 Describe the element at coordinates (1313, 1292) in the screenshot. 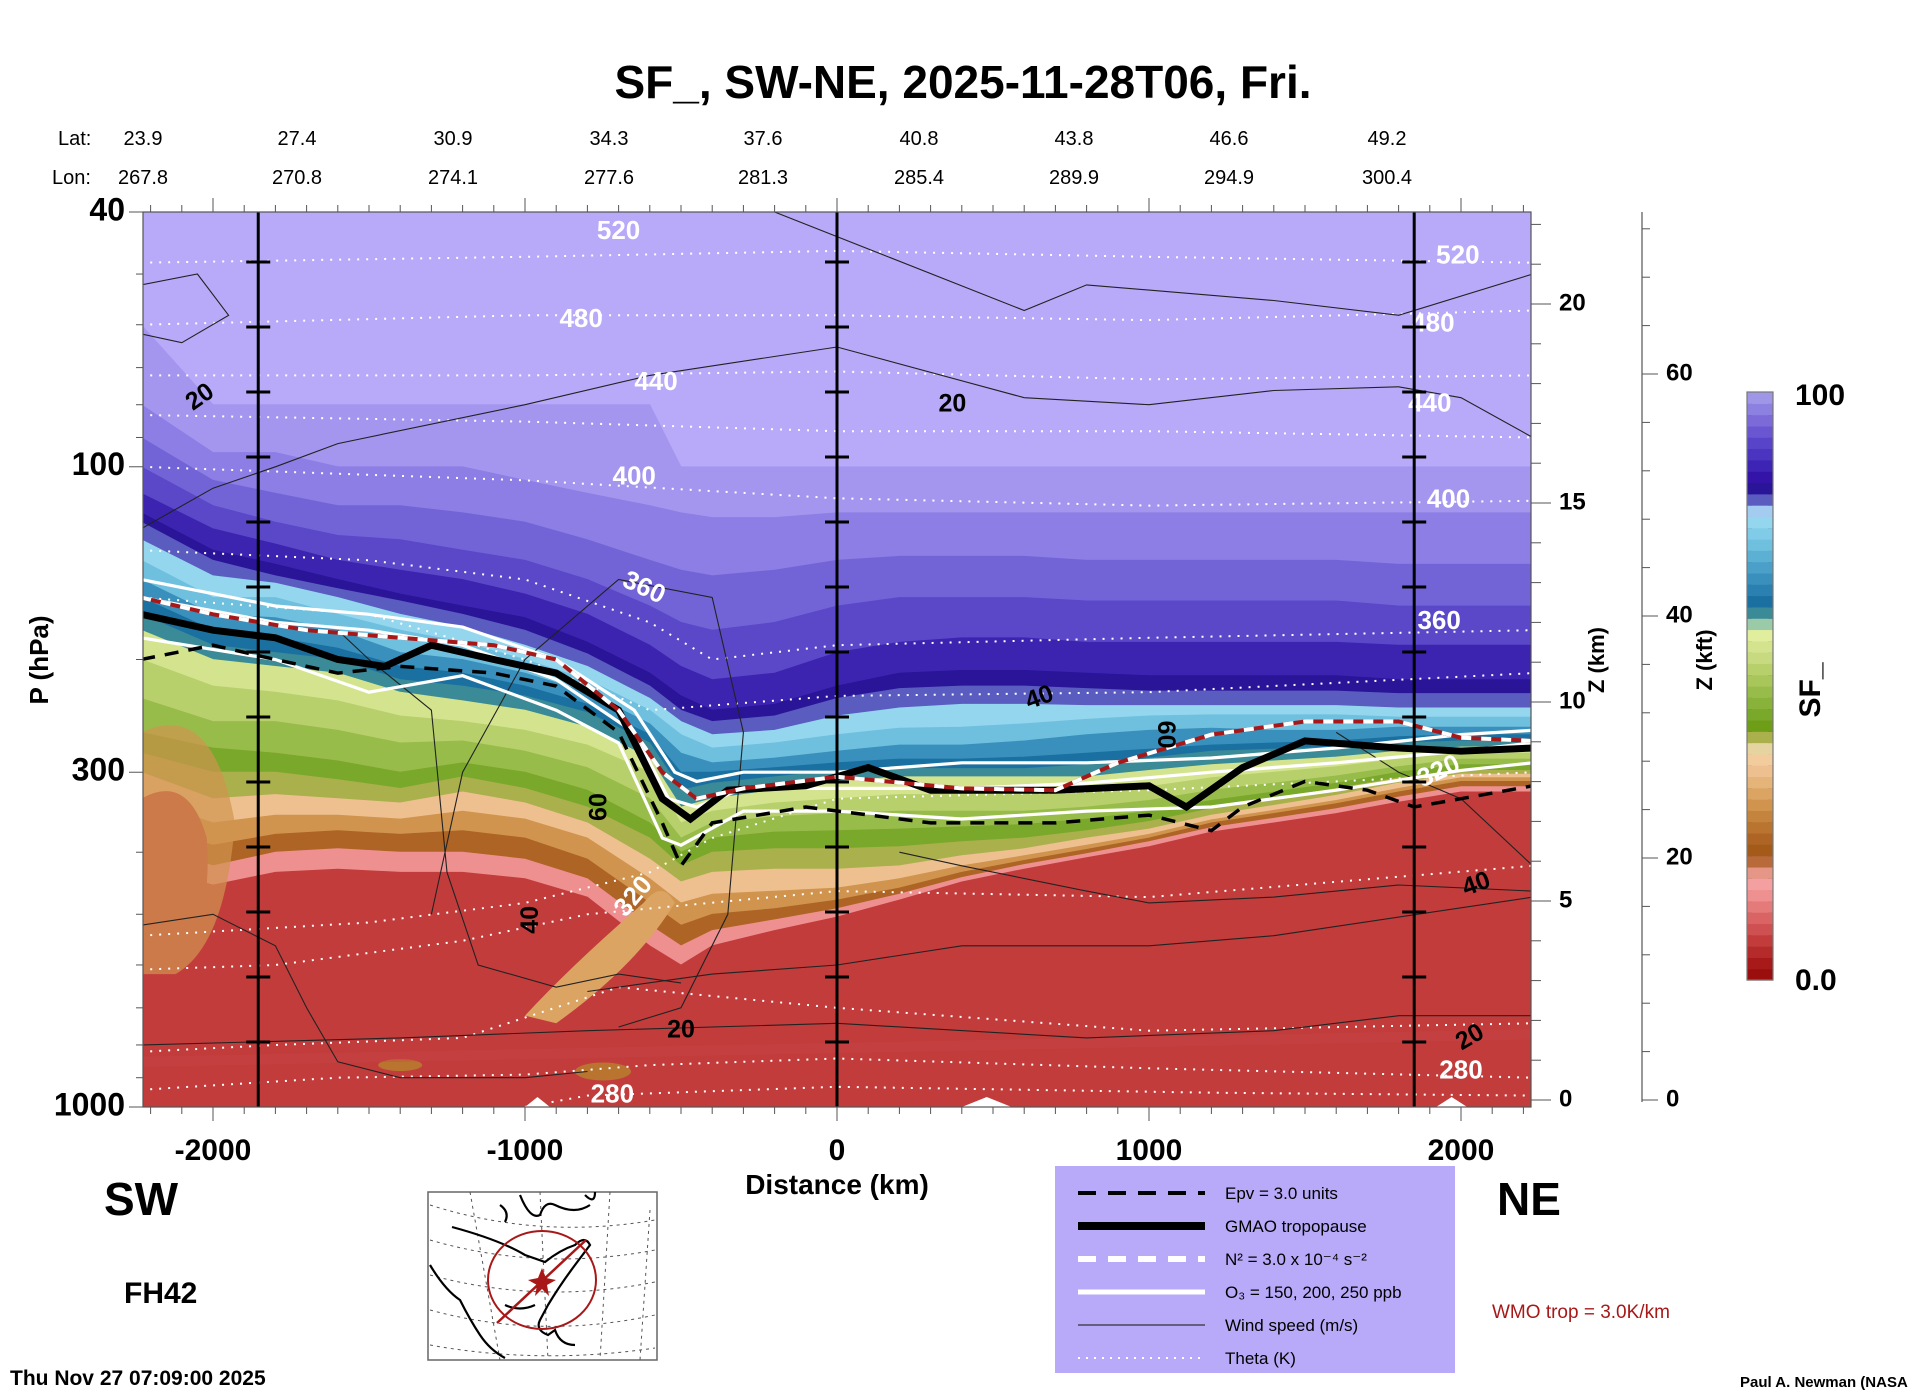

I see `legend-label: O₃ = 150, 200, 250 ppb` at that location.